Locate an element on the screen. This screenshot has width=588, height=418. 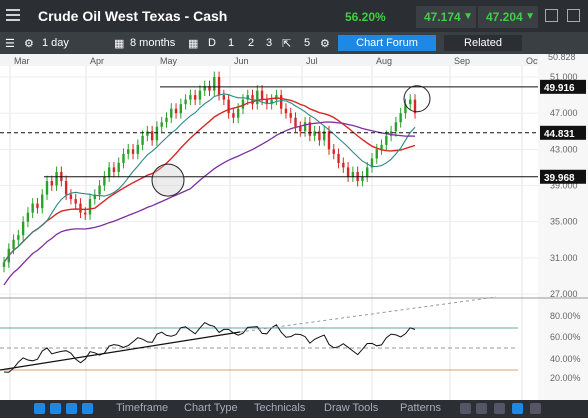
export-icon: ⇱ is located at coordinates (287, 44).